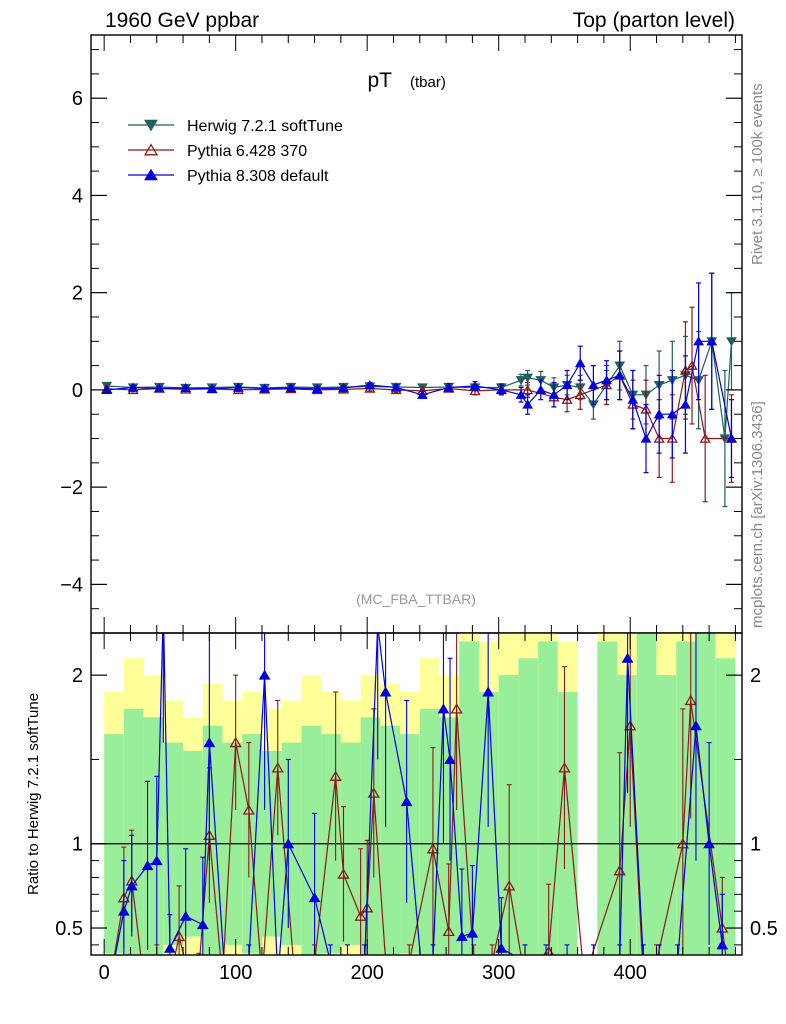 This screenshot has height=1024, width=786. Describe the element at coordinates (71, 488) in the screenshot. I see `y-tick-label: −2` at that location.